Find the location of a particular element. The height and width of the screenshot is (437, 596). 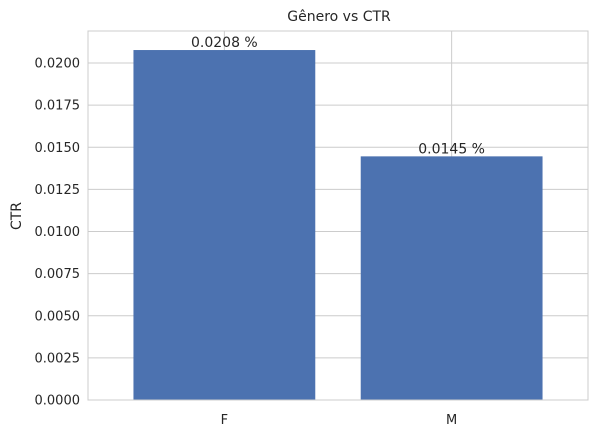

y-axis-label: CTR is located at coordinates (17, 216).